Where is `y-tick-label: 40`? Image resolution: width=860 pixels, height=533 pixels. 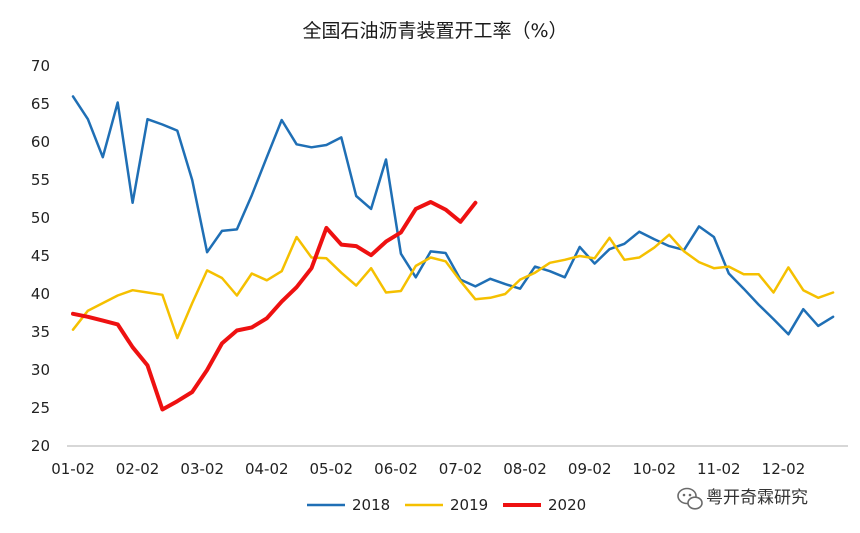
y-tick-label: 40 is located at coordinates (40, 294).